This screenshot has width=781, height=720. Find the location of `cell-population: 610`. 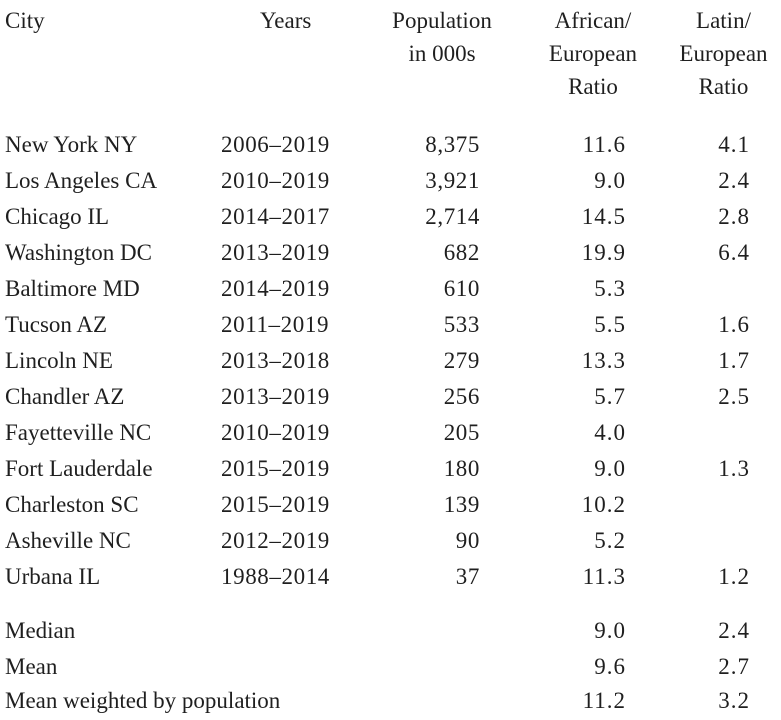

cell-population: 610 is located at coordinates (461, 288).